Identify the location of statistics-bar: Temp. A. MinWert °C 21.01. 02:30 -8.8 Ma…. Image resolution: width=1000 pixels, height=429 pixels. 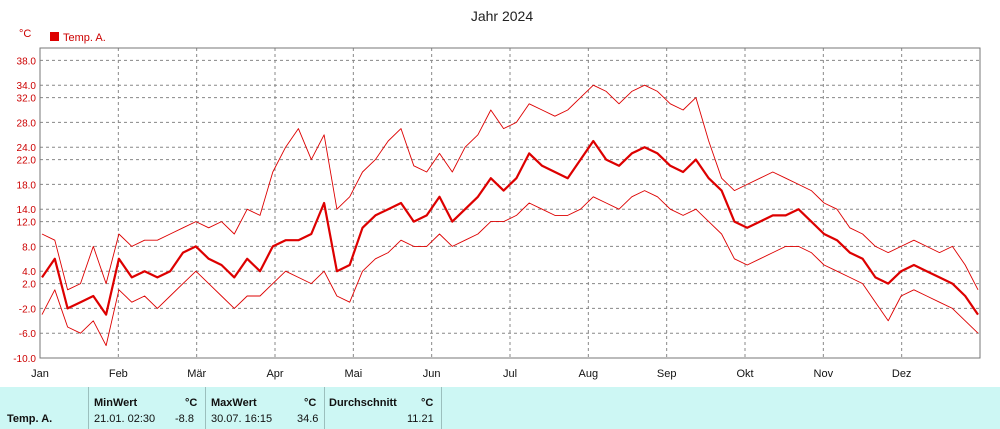
(500, 408).